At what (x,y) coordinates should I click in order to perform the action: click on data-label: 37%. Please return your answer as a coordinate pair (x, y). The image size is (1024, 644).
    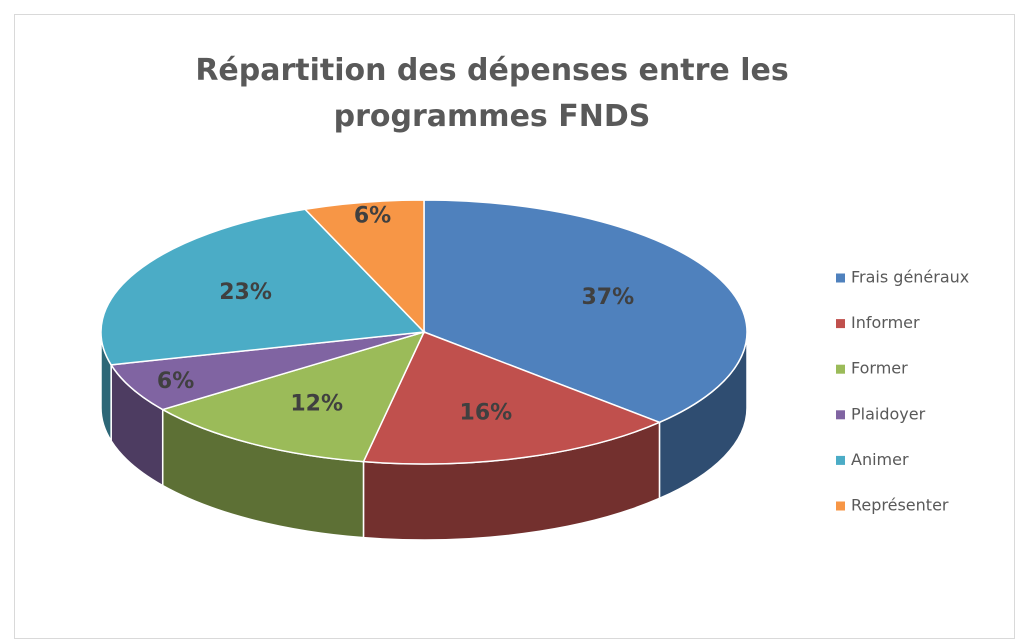
    Looking at the image, I should click on (607, 297).